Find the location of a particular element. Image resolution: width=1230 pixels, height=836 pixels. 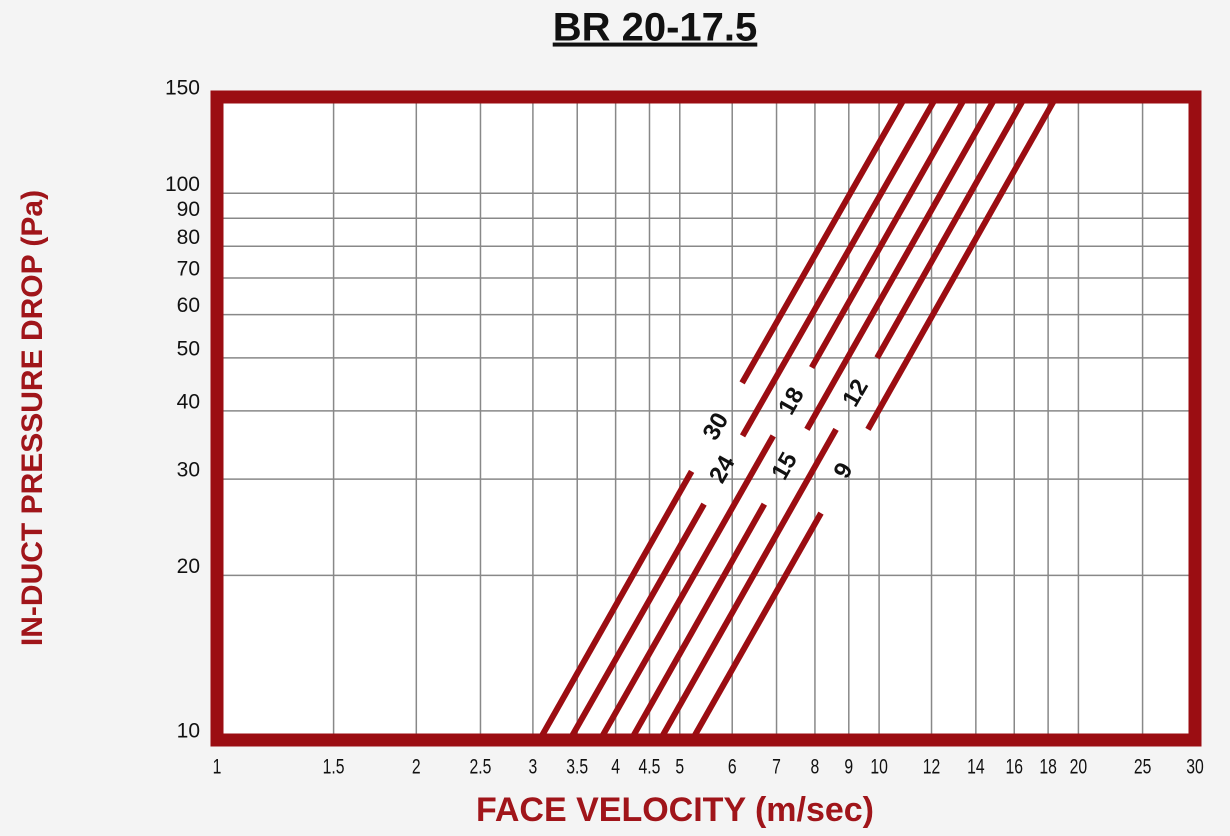

y-tick-label: 10 is located at coordinates (188, 731).